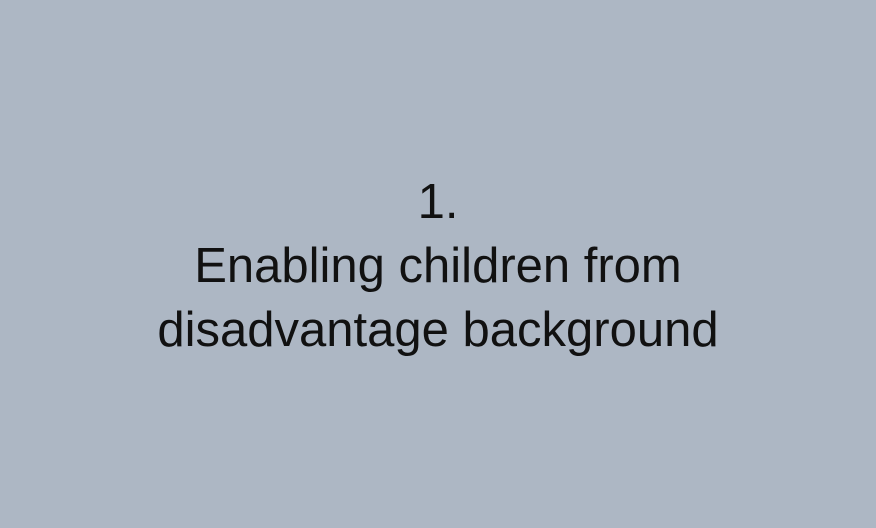  Describe the element at coordinates (438, 202) in the screenshot. I see `slide-number: 1.` at that location.